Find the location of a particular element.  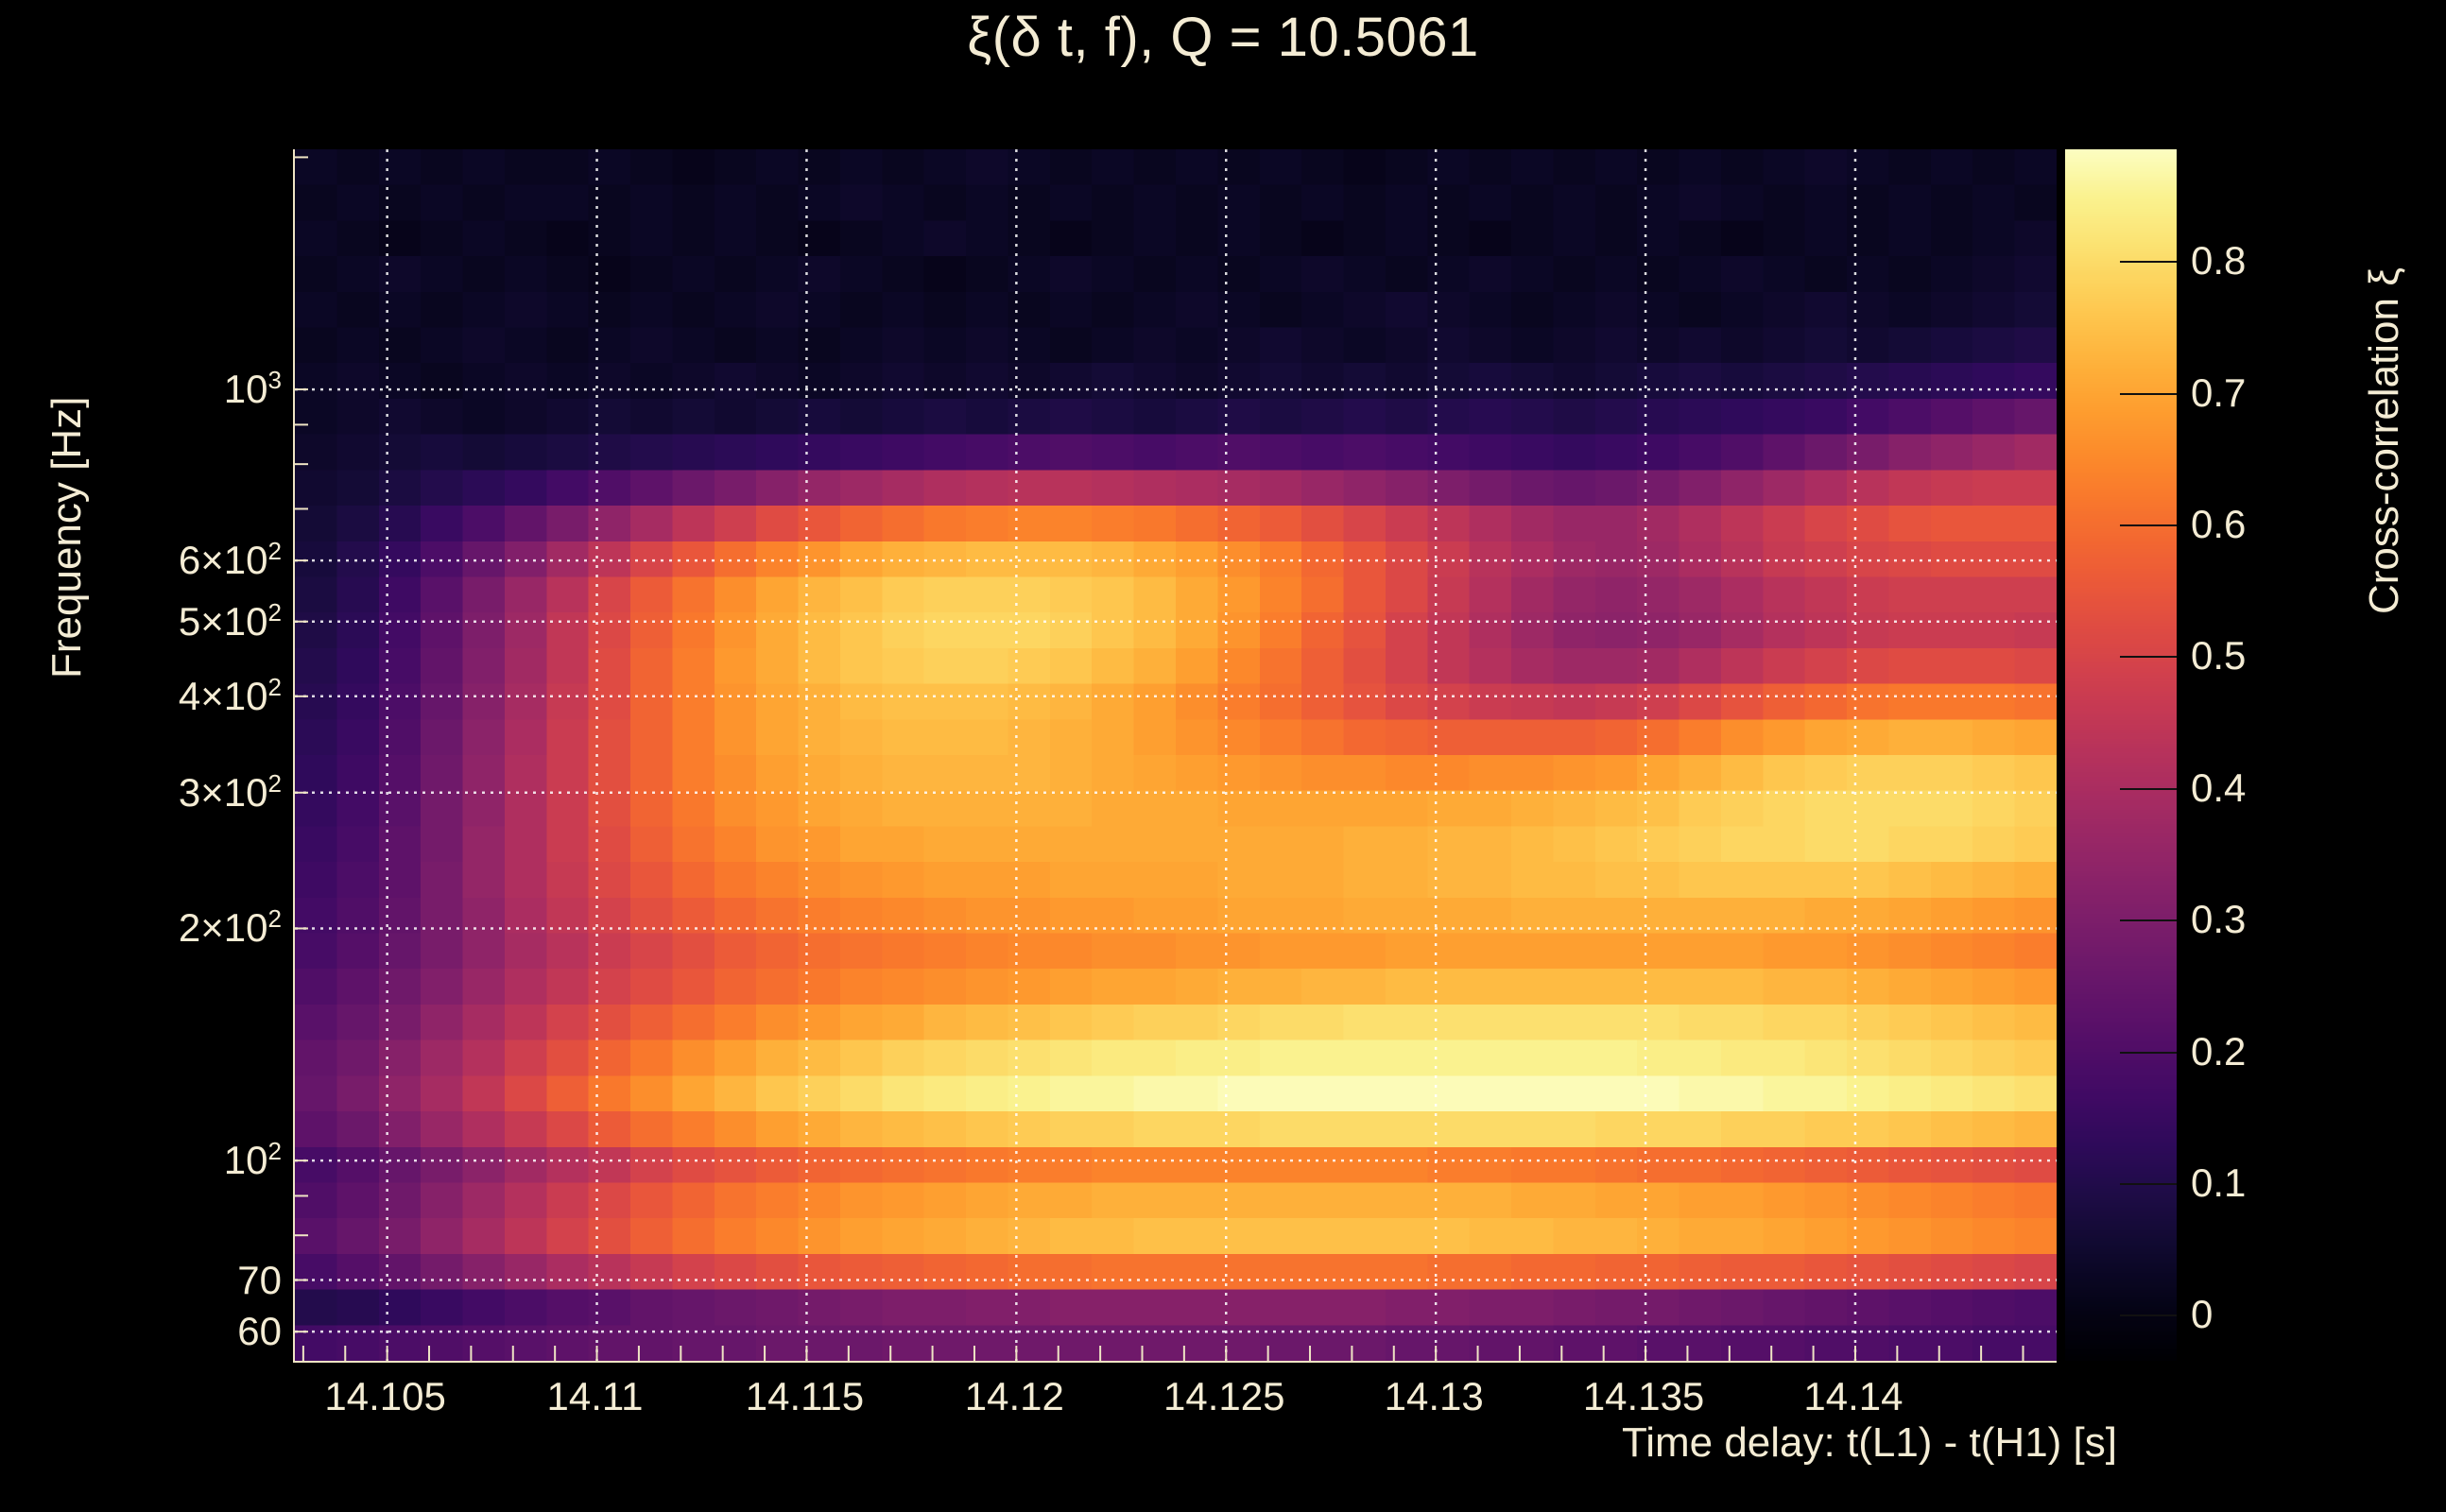

y-tick-label: 10³ is located at coordinates (253, 389).